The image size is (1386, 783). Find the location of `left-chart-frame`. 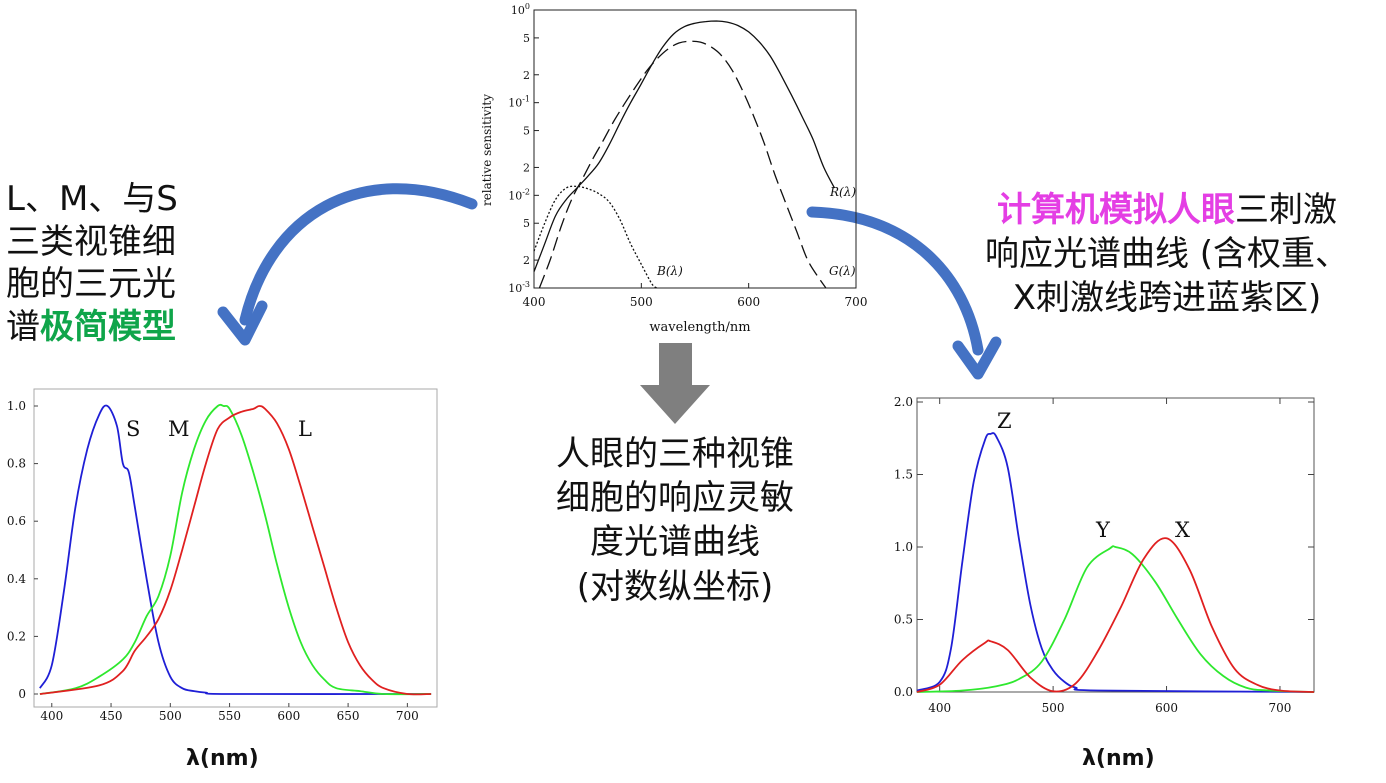

left-chart-frame is located at coordinates (235, 548).